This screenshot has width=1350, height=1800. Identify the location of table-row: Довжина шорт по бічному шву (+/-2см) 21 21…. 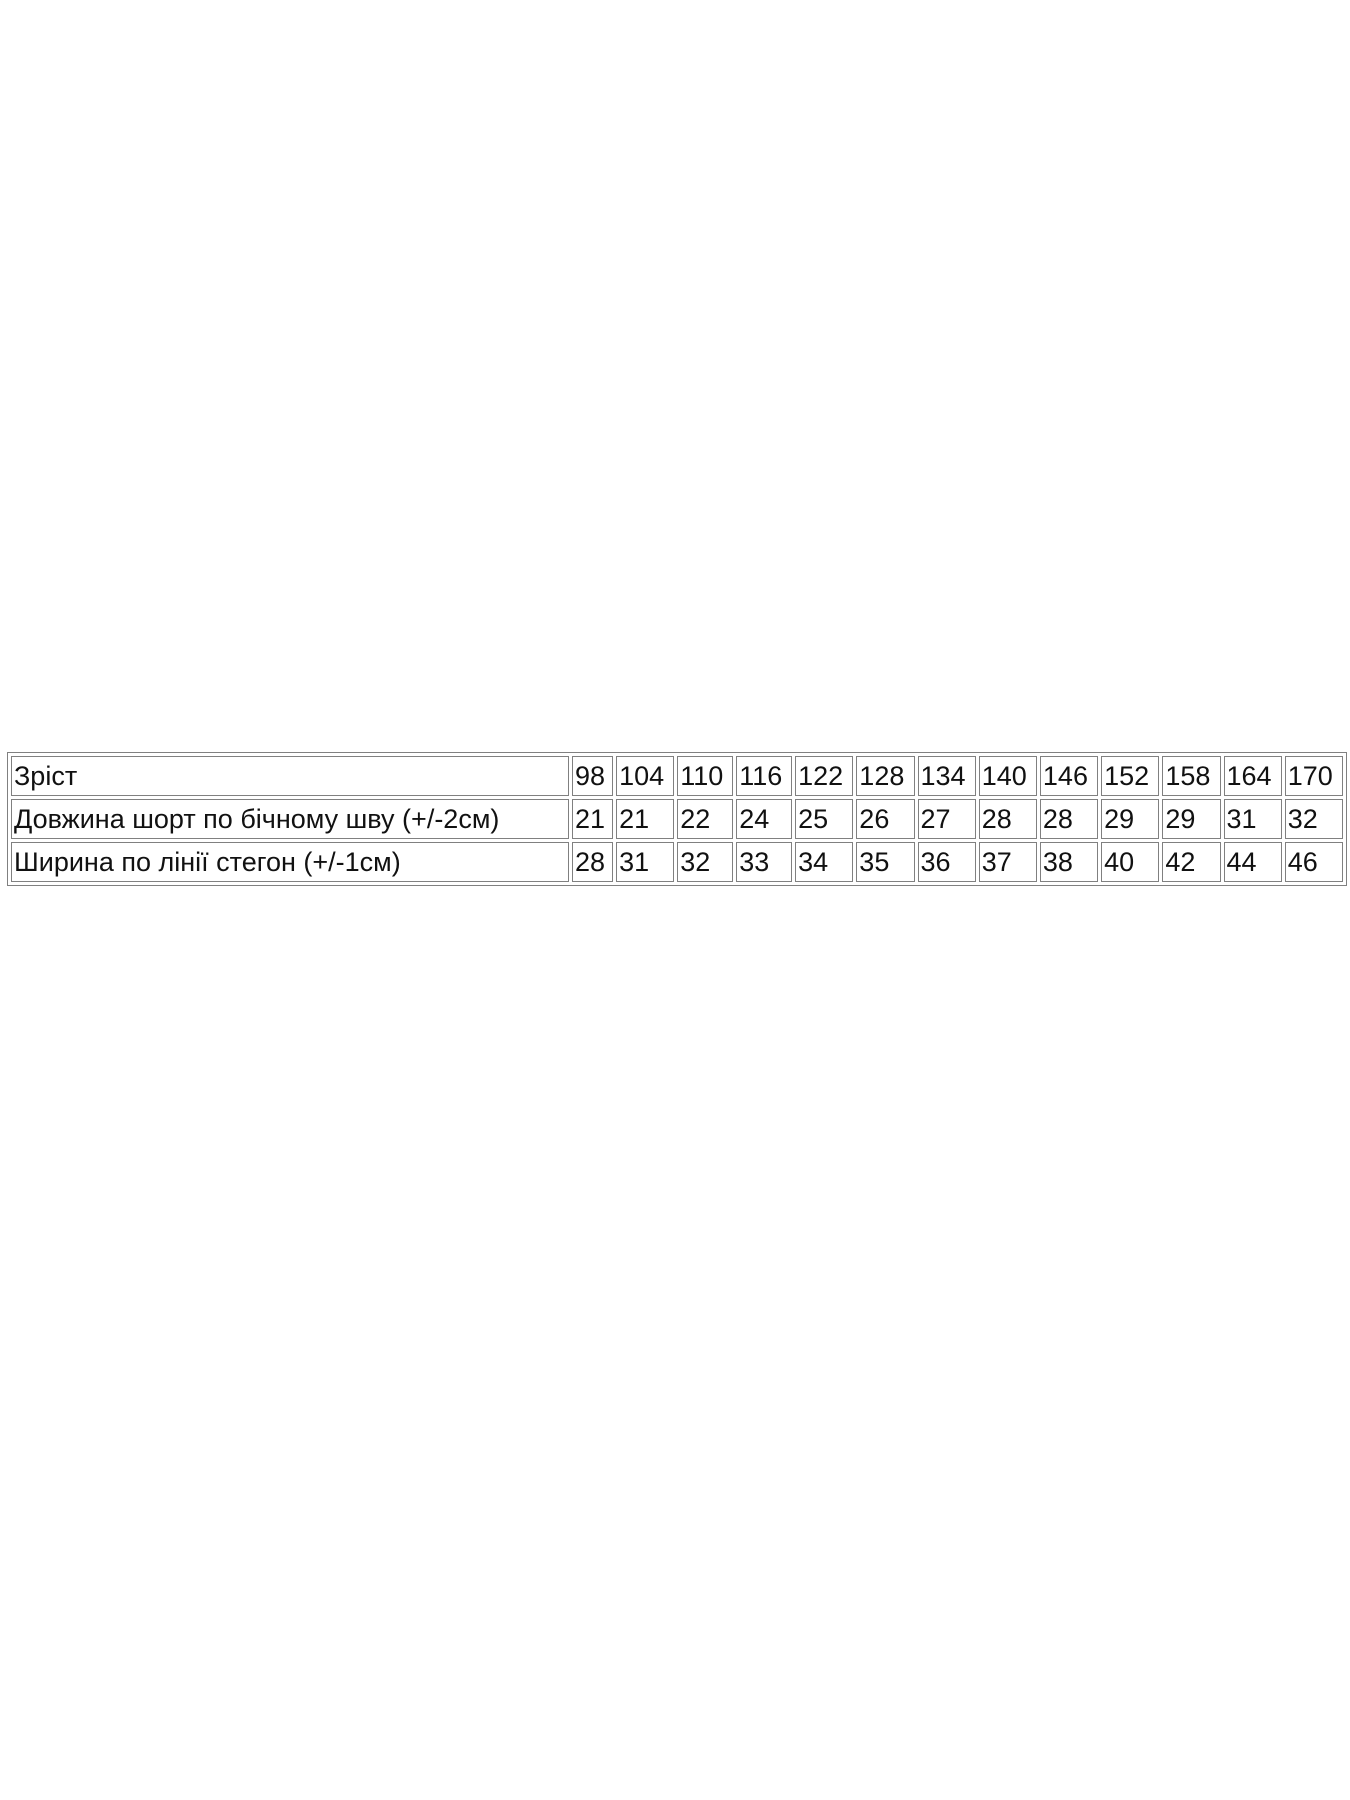
(677, 819).